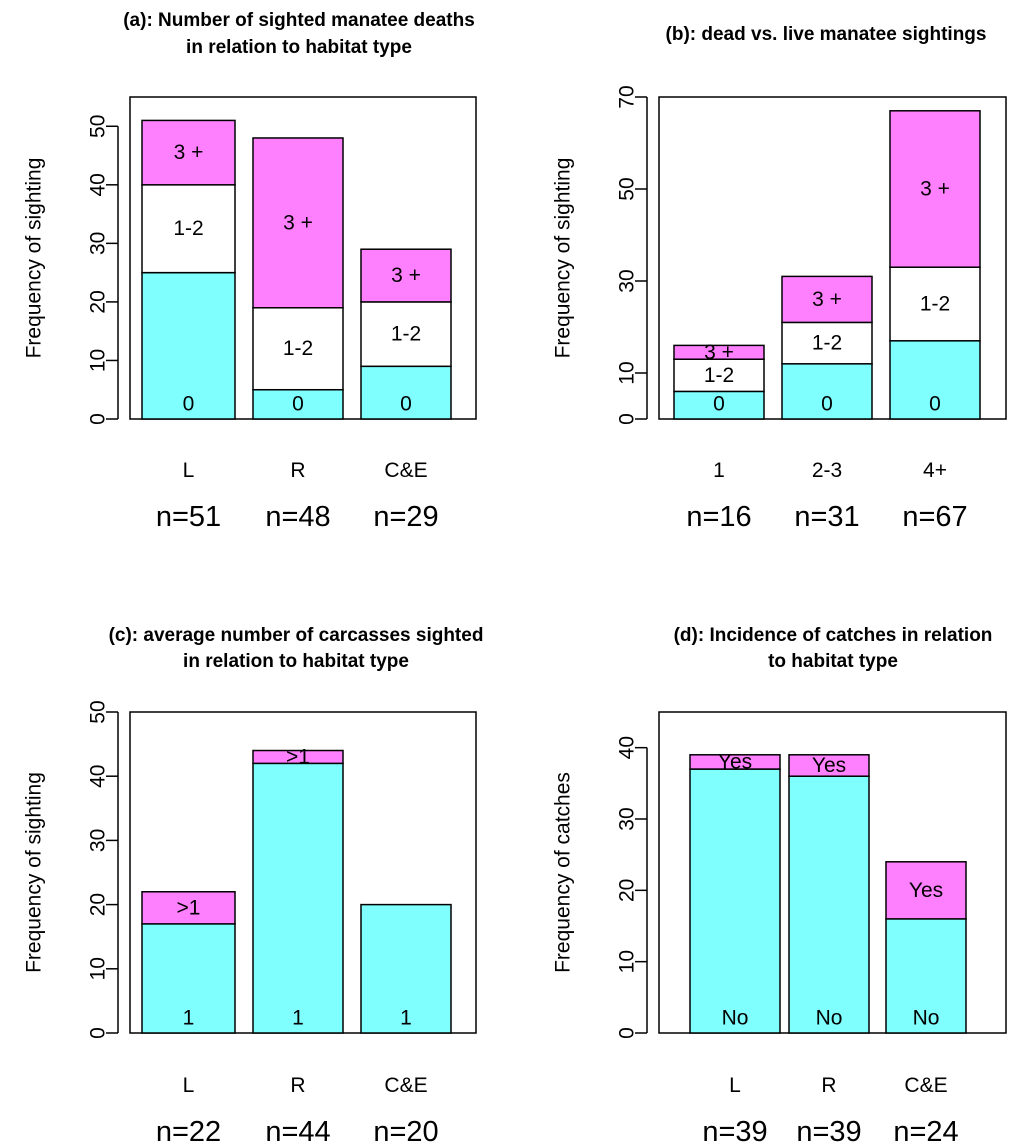 The image size is (1027, 1145). Describe the element at coordinates (627, 961) in the screenshot. I see `chart-d-y-tick-label: 10` at that location.